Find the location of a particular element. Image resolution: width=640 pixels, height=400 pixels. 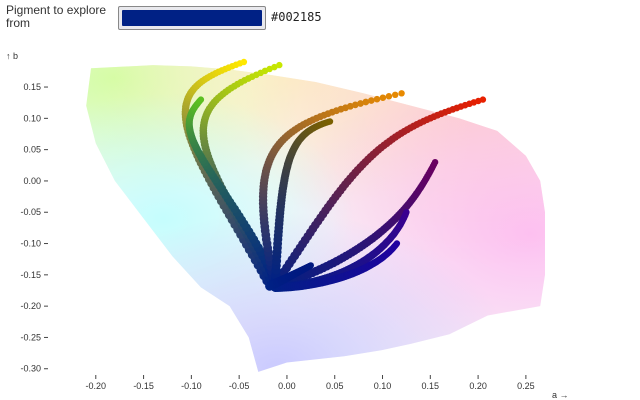

y-tick-label: -0.30 is located at coordinates (30, 369).